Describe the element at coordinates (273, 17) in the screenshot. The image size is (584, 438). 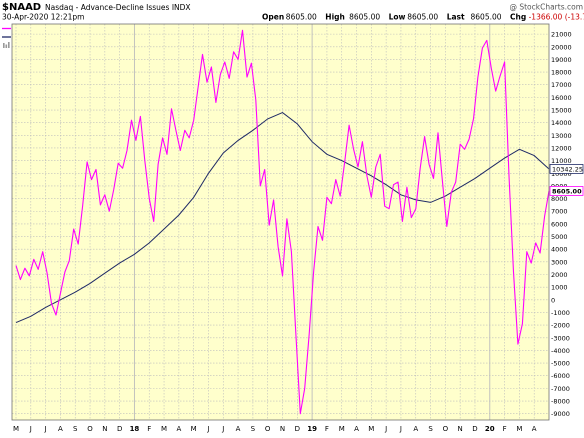
I see `quote-label: Open` at that location.